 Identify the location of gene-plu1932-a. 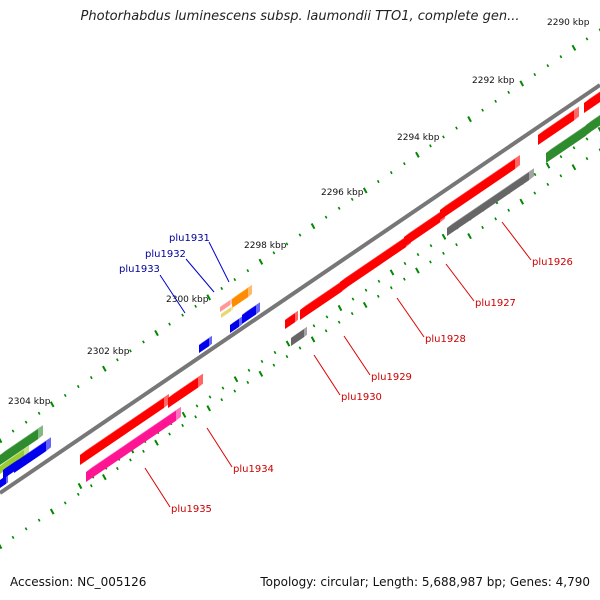
(226, 305).